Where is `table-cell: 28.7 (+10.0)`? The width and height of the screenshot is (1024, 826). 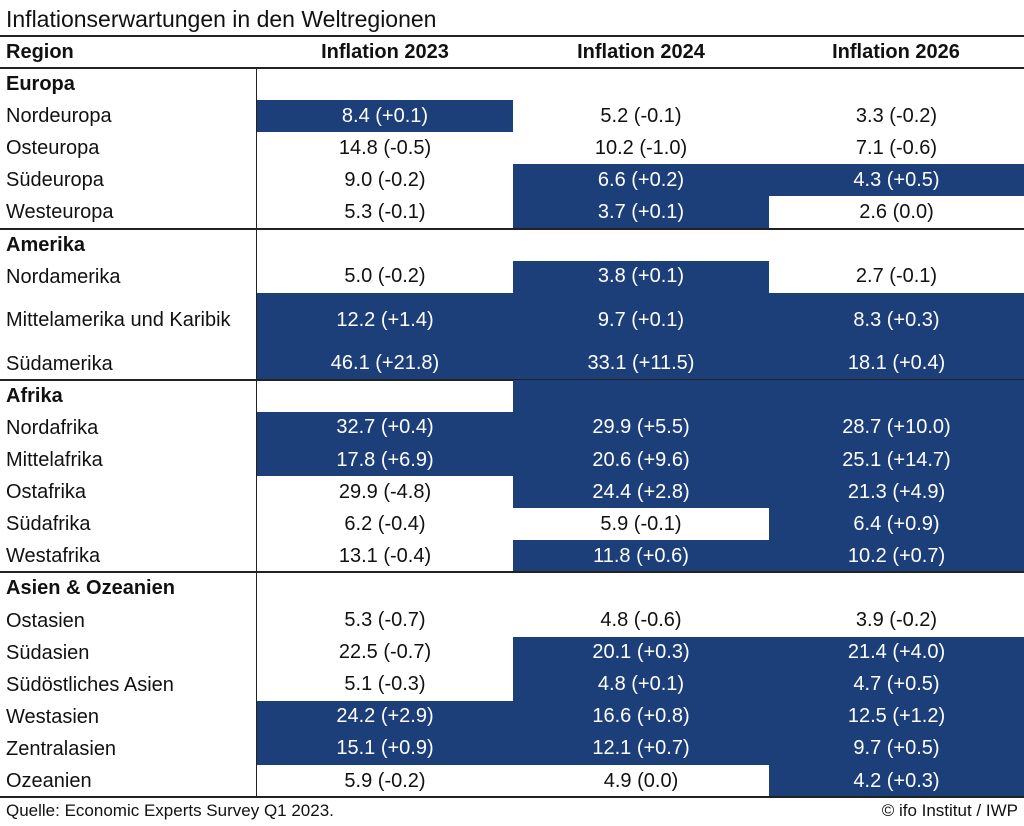
table-cell: 28.7 (+10.0) is located at coordinates (896, 427).